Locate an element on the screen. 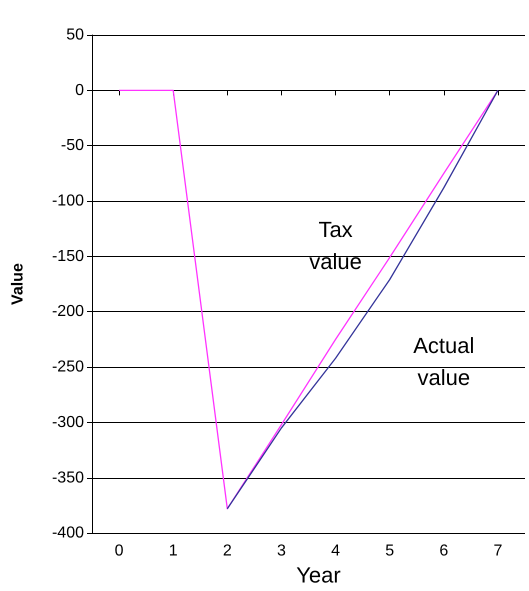  x-tick-label: 7 is located at coordinates (497, 551).